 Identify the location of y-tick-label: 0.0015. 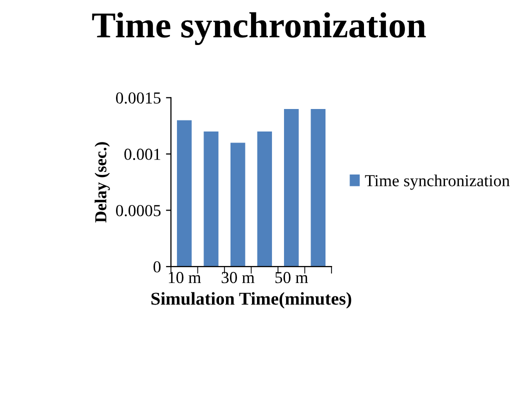
(138, 98).